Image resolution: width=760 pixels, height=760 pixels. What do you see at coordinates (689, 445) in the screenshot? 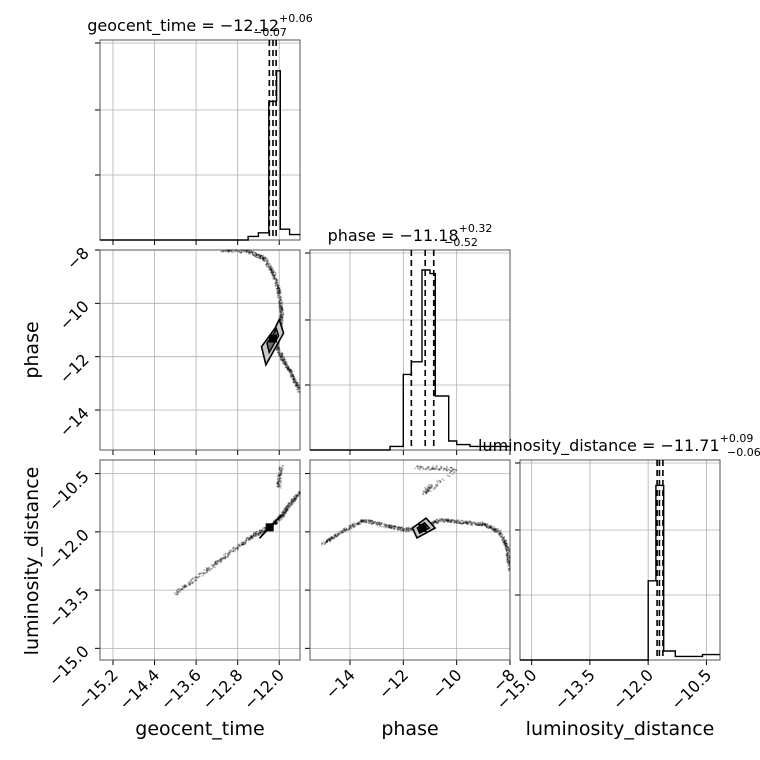
I see `luminosity-distance-title-median: −11.71` at bounding box center [689, 445].